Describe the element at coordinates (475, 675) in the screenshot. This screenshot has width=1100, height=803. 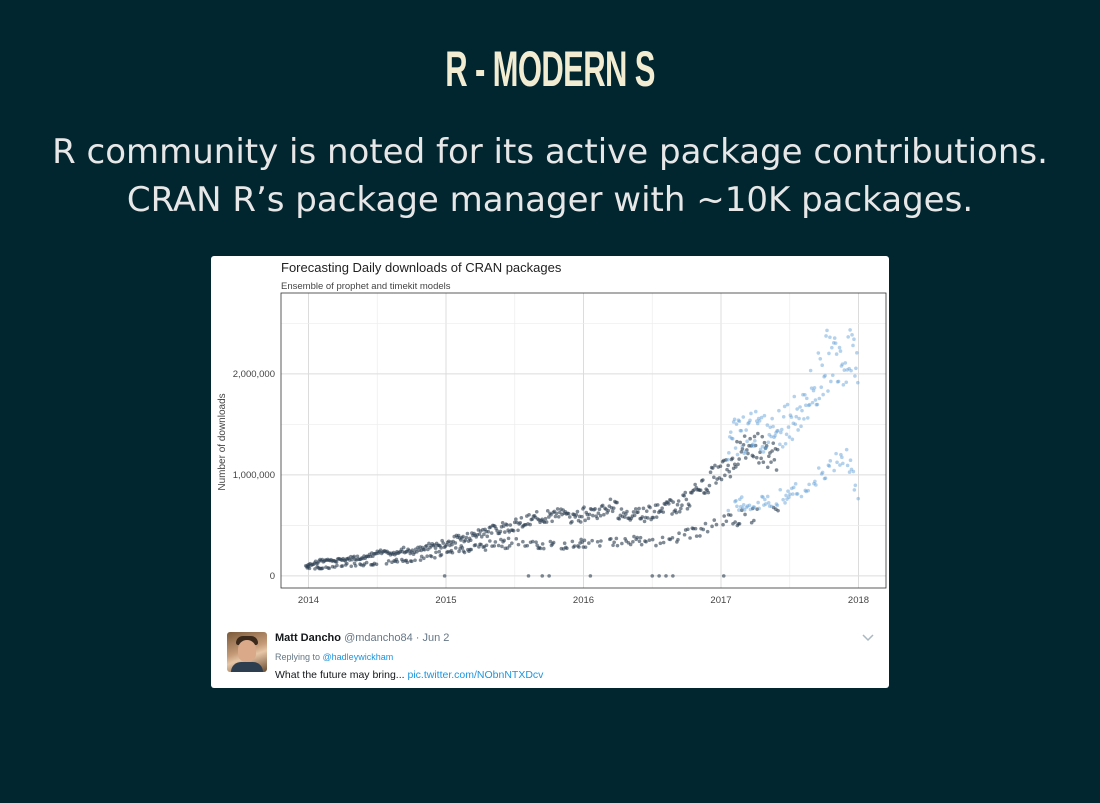
I see `tweet-pic-link: pic.twitter.com/NObnNTXDcv` at that location.